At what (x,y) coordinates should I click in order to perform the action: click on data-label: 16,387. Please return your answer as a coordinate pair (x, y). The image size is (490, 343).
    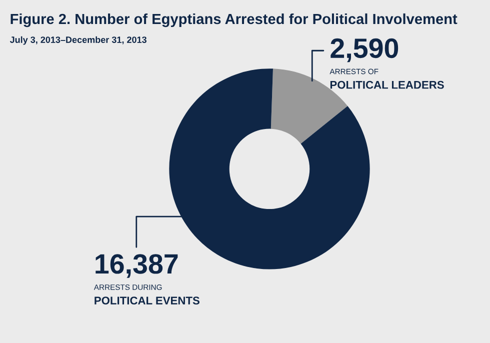
    Looking at the image, I should click on (137, 266).